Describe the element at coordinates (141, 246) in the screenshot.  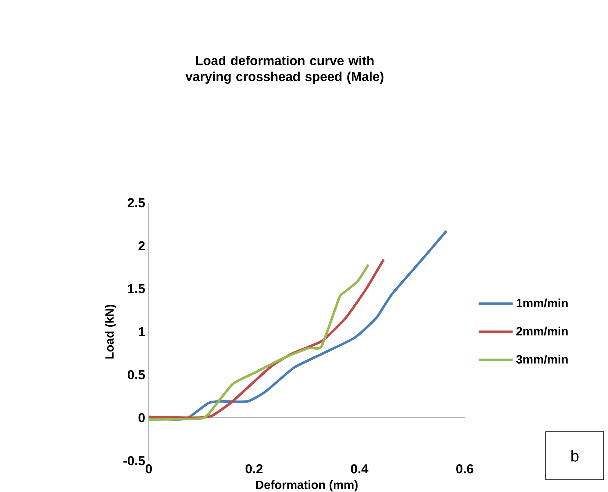
I see `y-tick-label: 2` at that location.